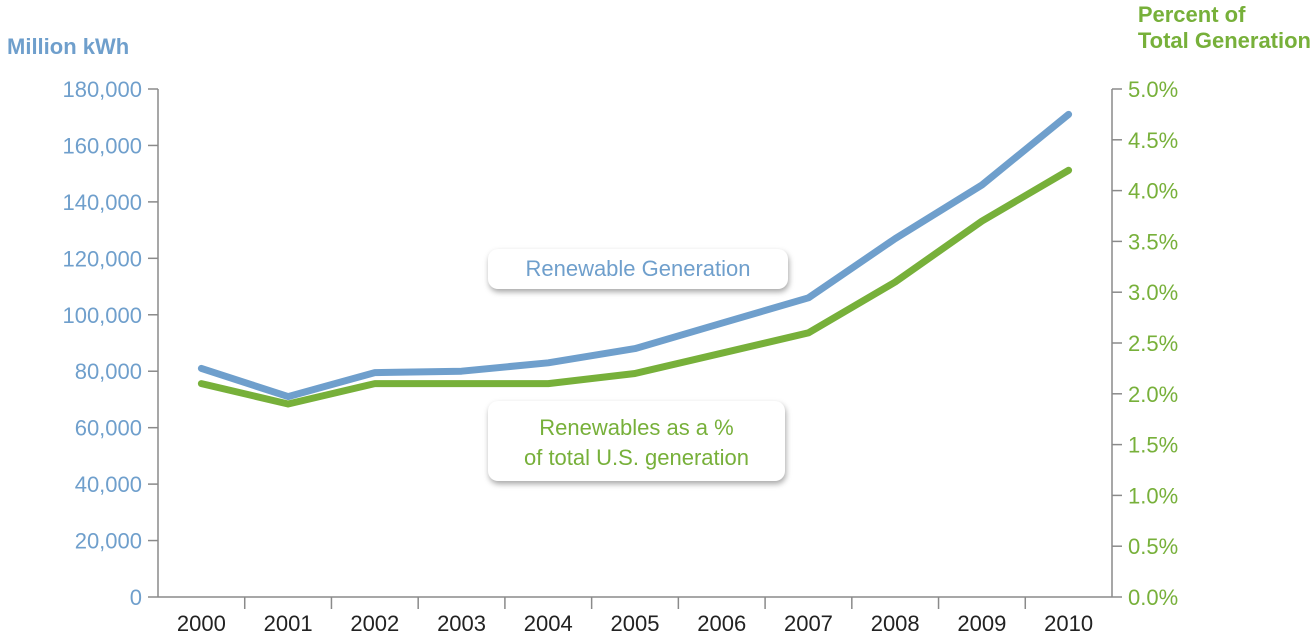  What do you see at coordinates (102, 202) in the screenshot?
I see `y-left-tick-label: 140,000` at bounding box center [102, 202].